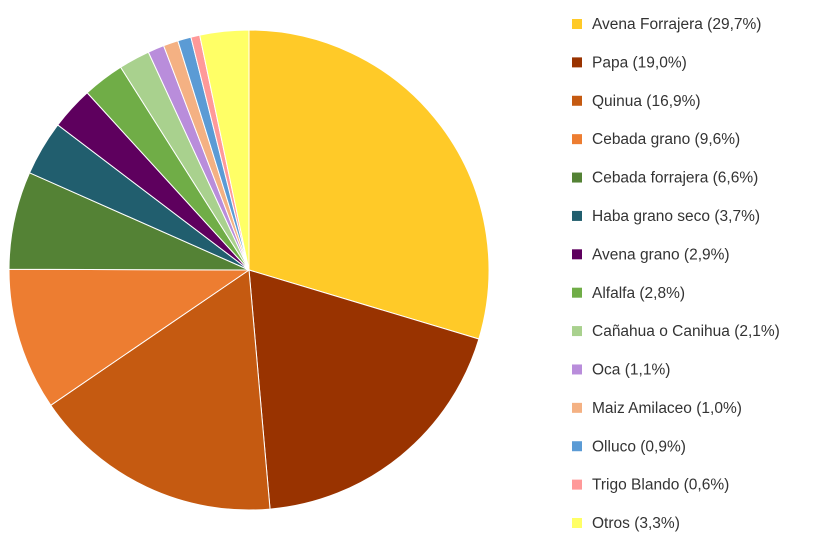 The width and height of the screenshot is (816, 535). What do you see at coordinates (686, 331) in the screenshot?
I see `legend-label: Cañahua o Canihua (2,1%)` at bounding box center [686, 331].